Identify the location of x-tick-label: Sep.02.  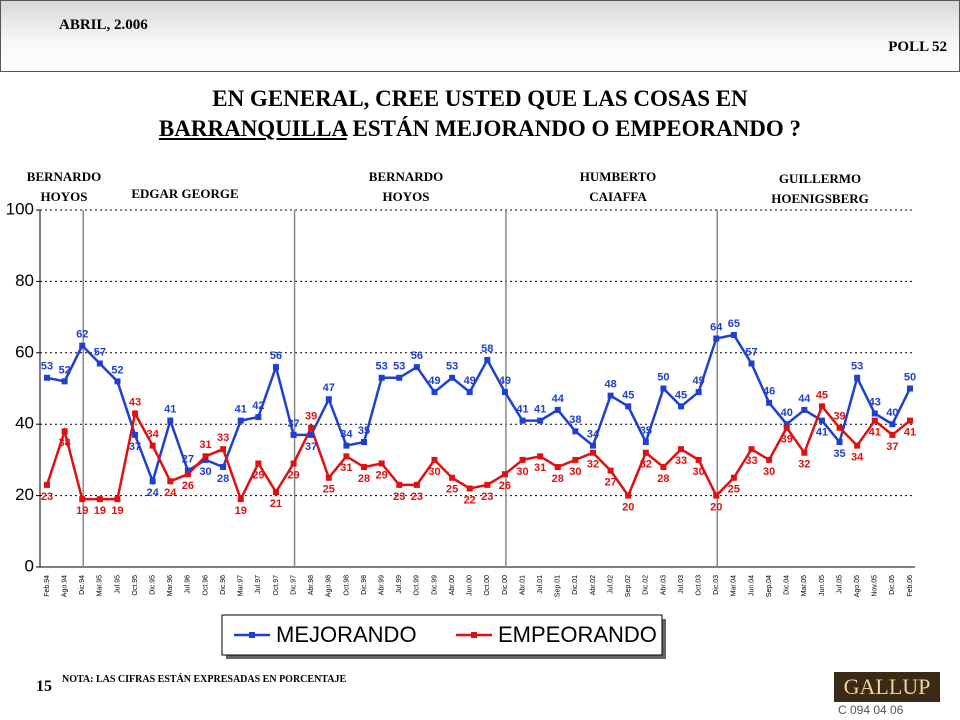
(628, 586).